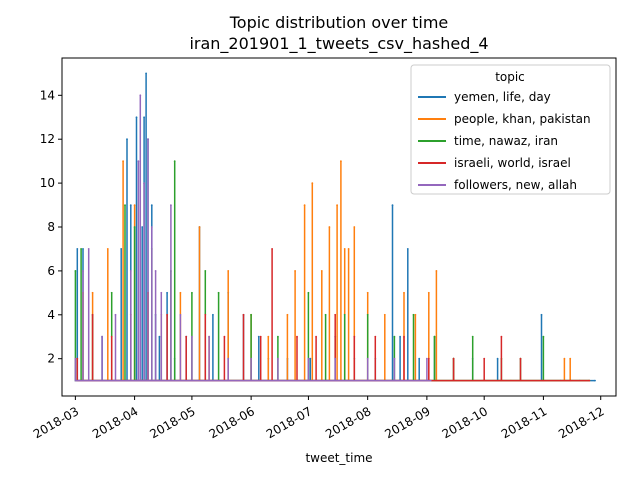  What do you see at coordinates (512, 163) in the screenshot?
I see `legend-label: israeli, world, israel` at bounding box center [512, 163].